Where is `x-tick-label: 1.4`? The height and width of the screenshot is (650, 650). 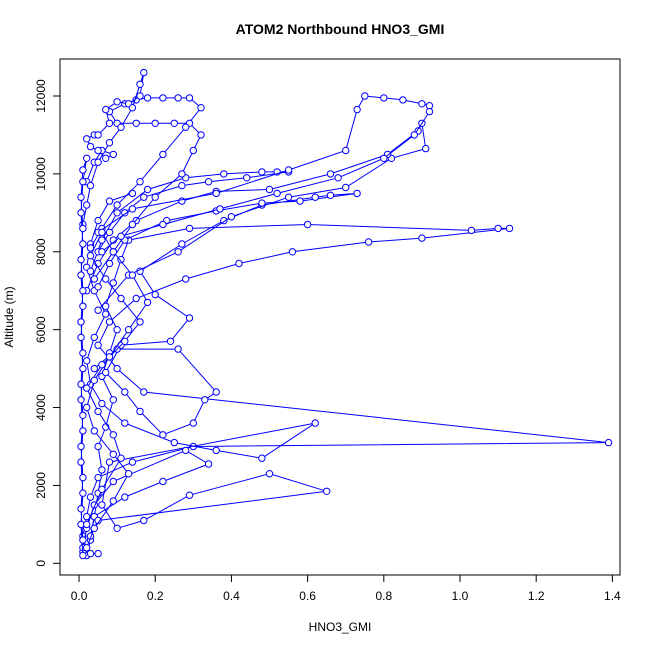
x-tick-label: 1.4 is located at coordinates (612, 596).